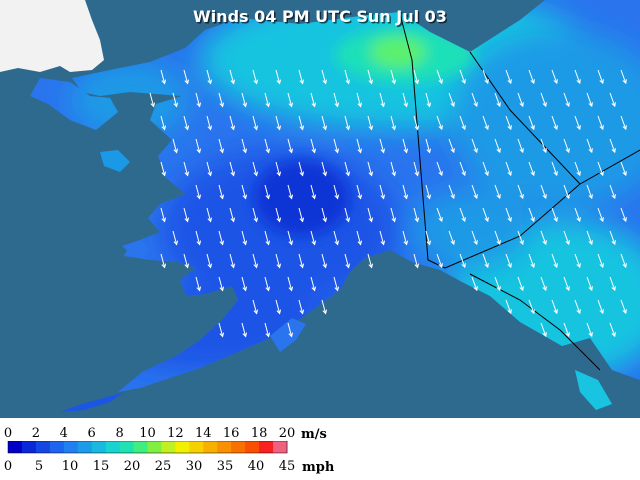 This screenshot has width=640, height=480. I want to click on ms-tick-label: 0, so click(8, 433).